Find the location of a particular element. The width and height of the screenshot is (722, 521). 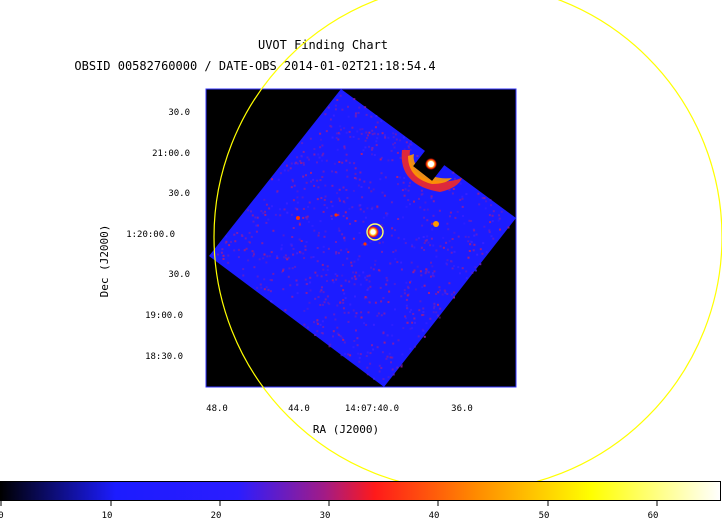

scattered-light-arc is located at coordinates (431, 171).